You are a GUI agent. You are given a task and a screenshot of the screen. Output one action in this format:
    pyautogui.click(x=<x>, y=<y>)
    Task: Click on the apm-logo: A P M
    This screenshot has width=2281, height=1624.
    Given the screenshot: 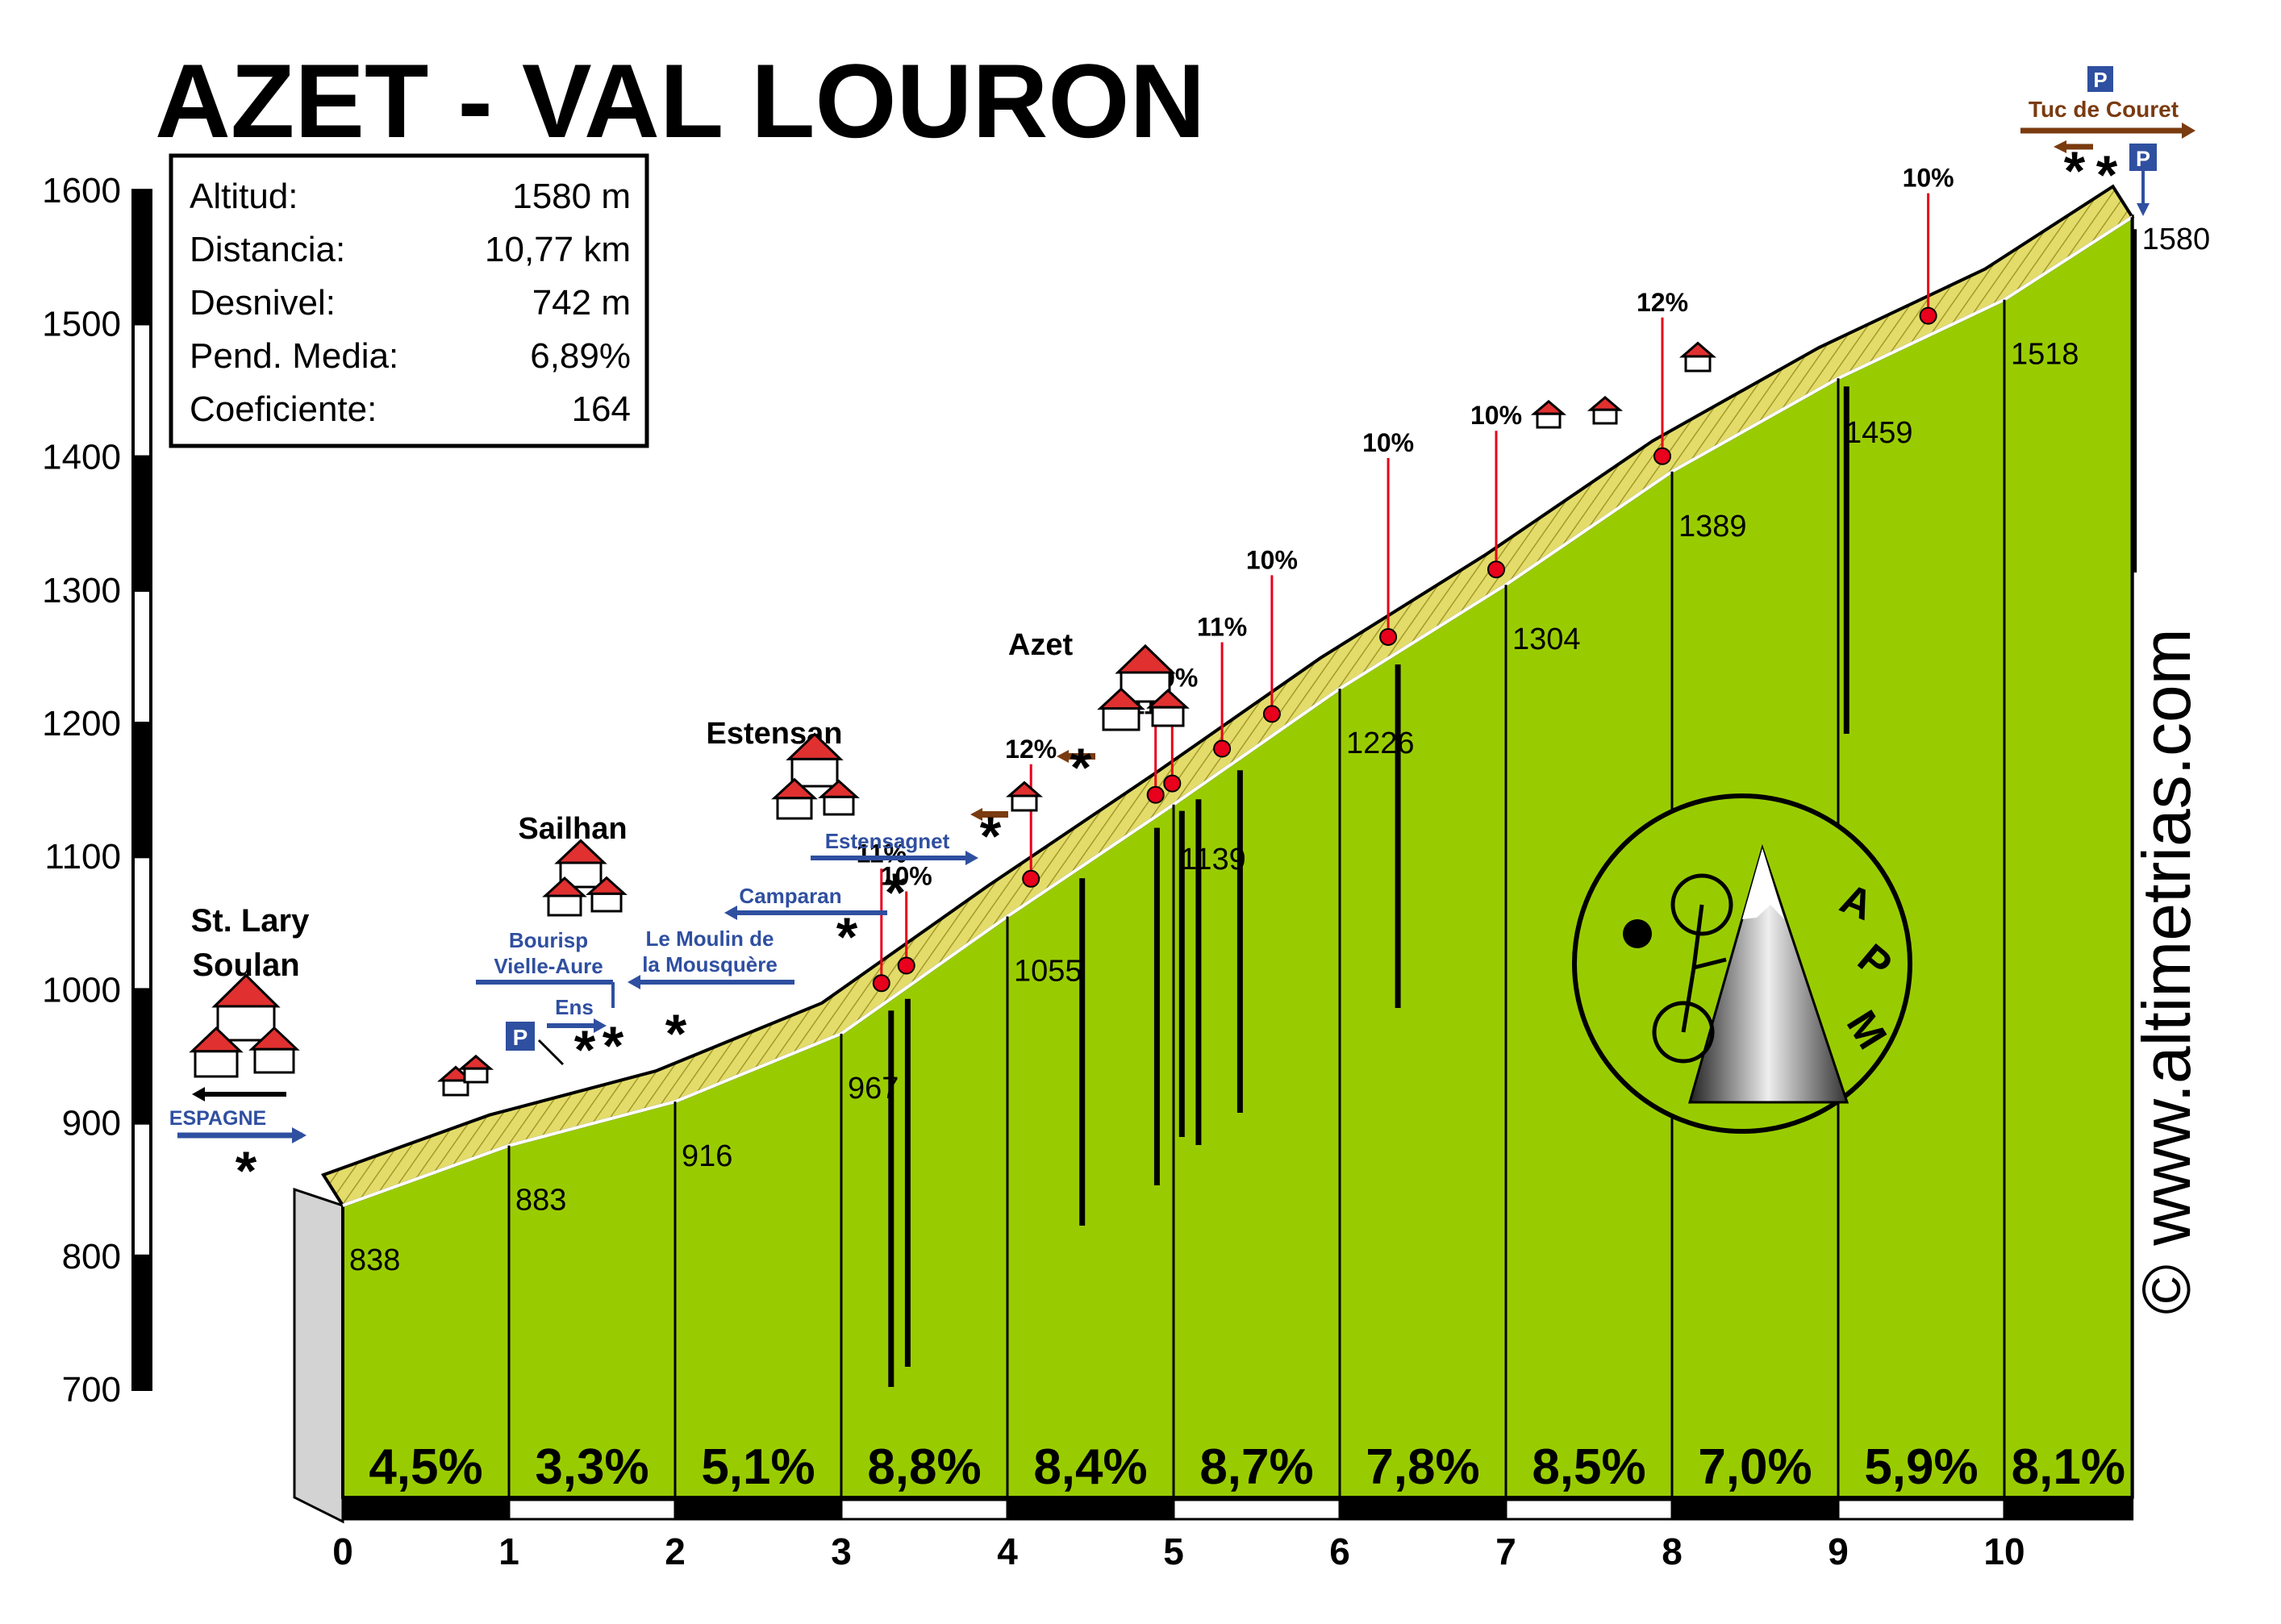 What is the action you would take?
    pyautogui.click(x=1742, y=963)
    